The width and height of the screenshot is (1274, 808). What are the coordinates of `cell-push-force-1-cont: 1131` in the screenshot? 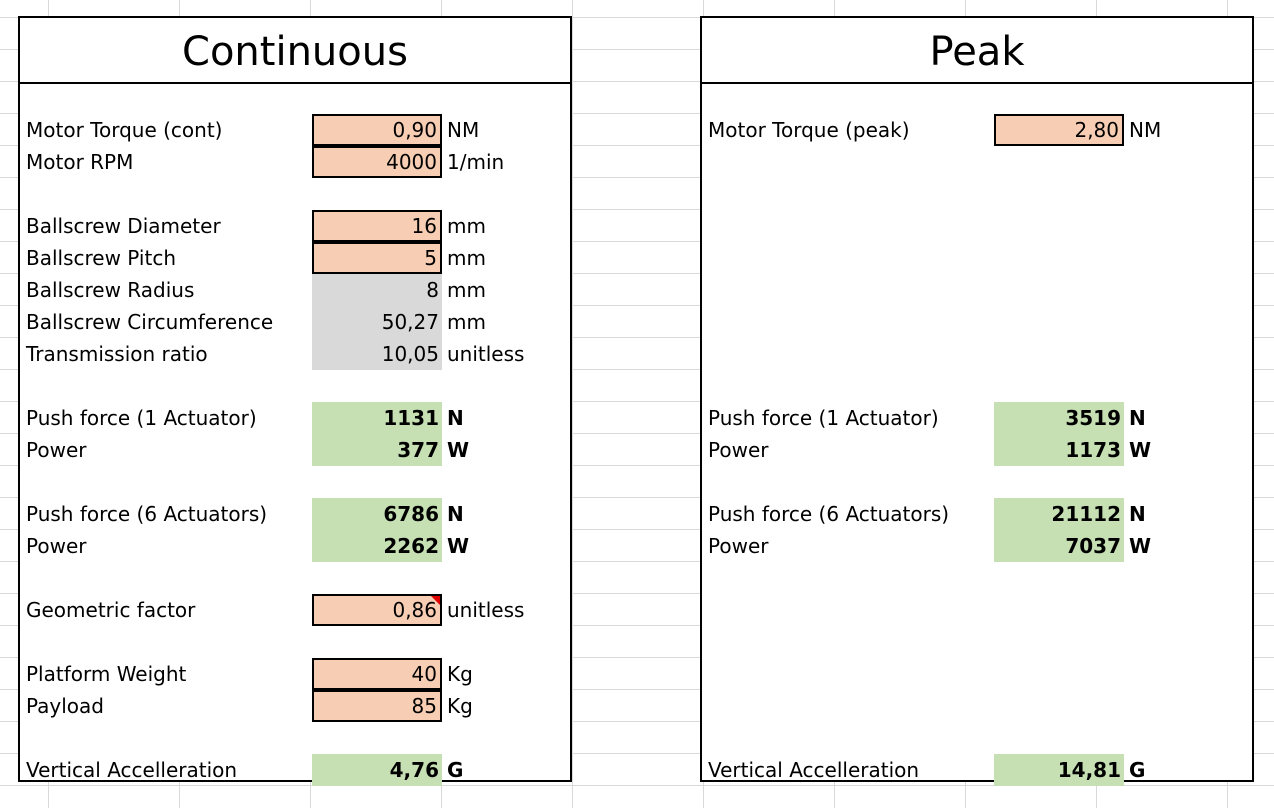 It's located at (377, 418).